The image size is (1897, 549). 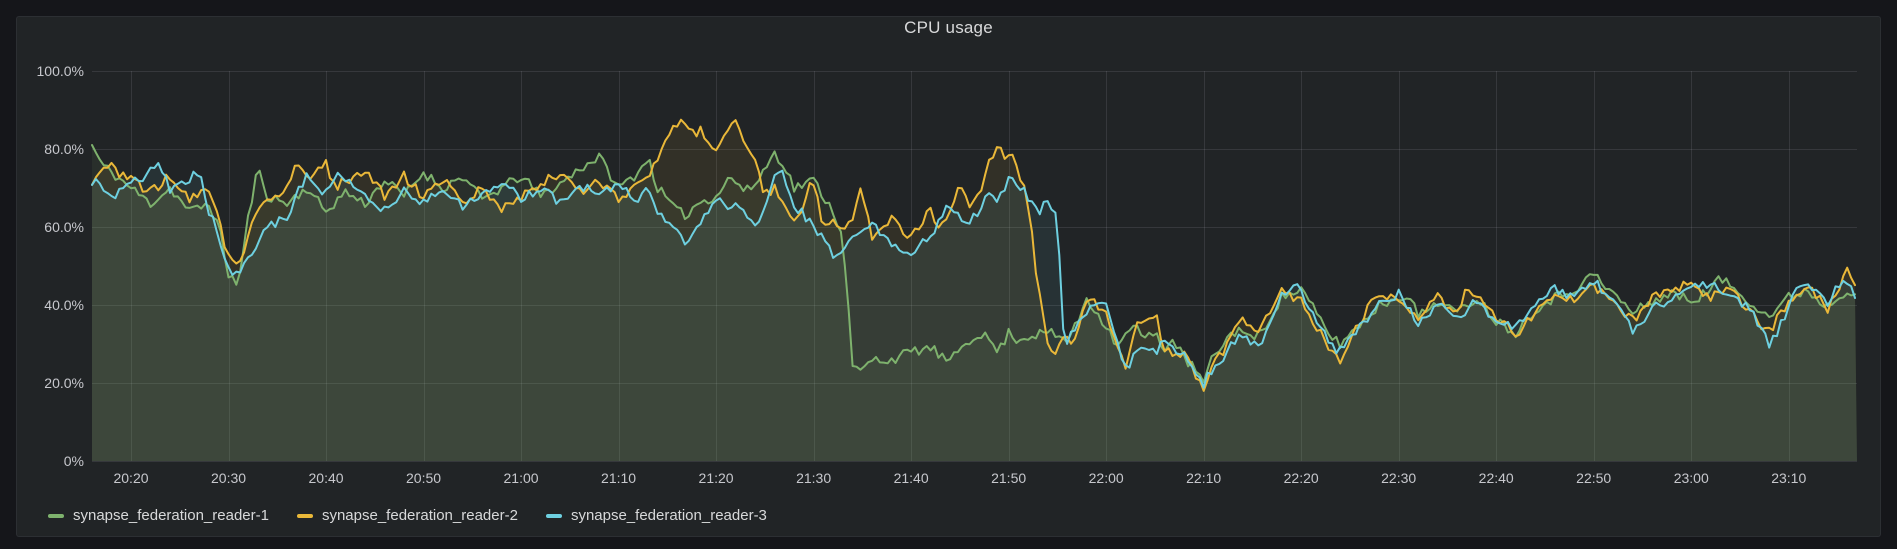 What do you see at coordinates (1789, 478) in the screenshot?
I see `x-axis-label: 23:10` at bounding box center [1789, 478].